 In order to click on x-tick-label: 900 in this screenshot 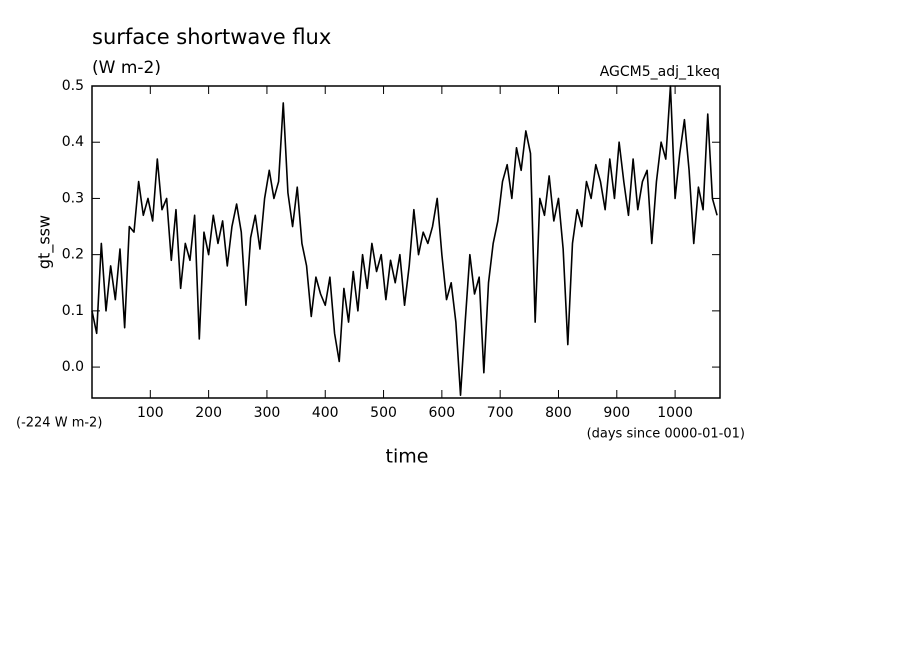, I will do `click(616, 413)`.